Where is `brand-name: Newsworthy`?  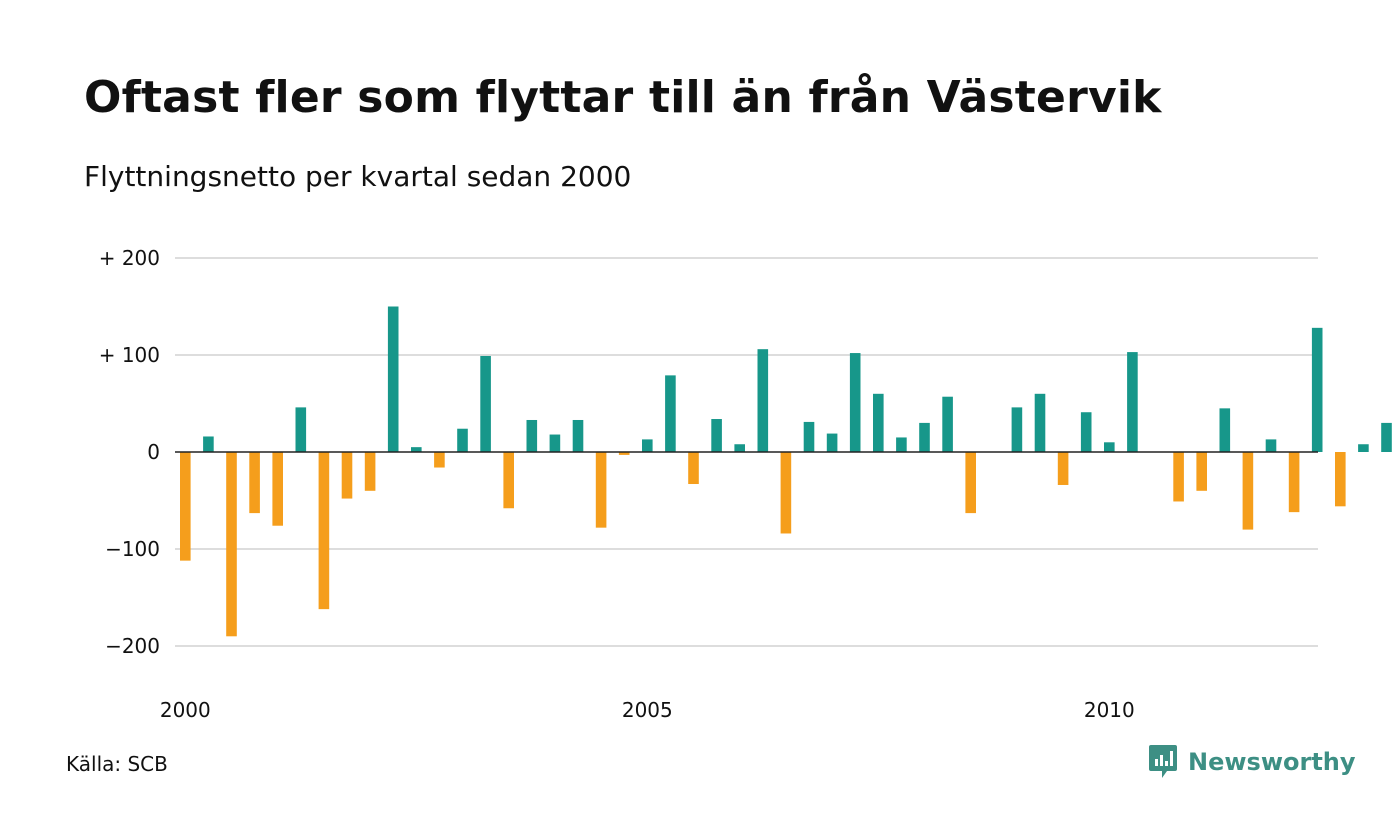 brand-name: Newsworthy is located at coordinates (1272, 762).